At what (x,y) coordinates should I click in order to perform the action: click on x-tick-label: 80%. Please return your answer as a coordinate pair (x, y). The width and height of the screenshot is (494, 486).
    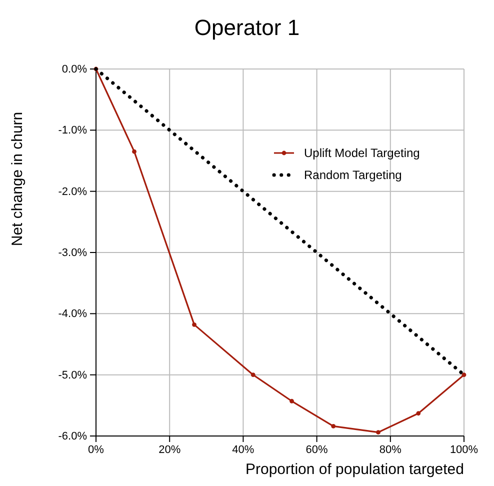
    Looking at the image, I should click on (390, 450).